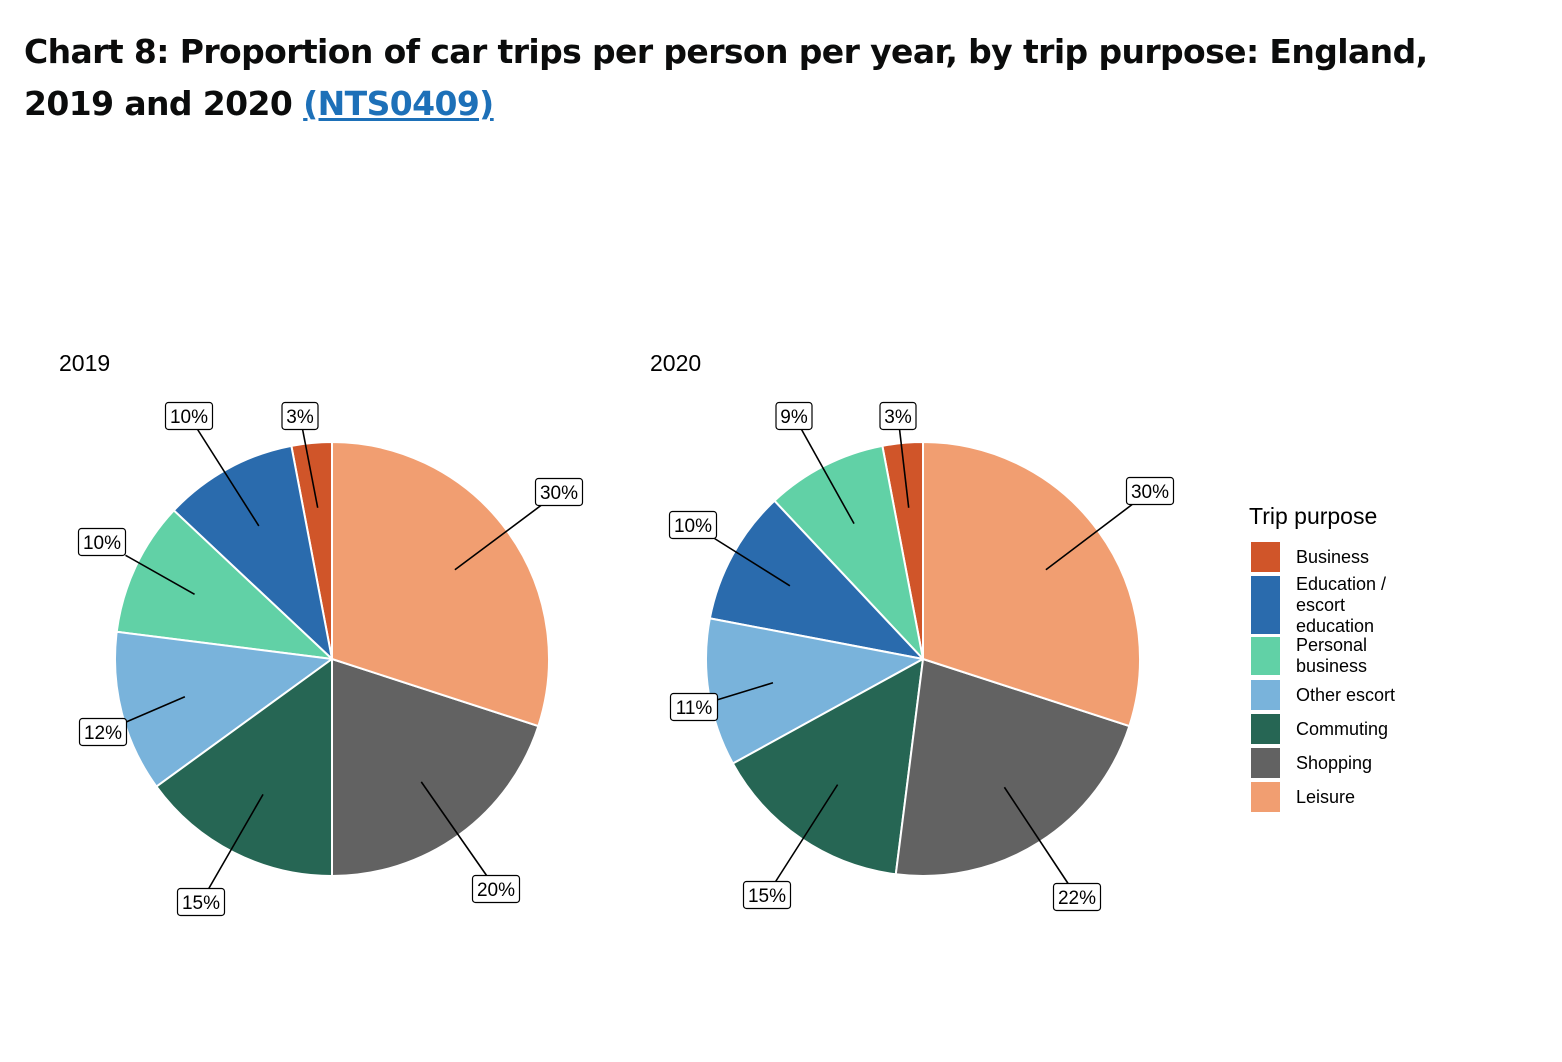  I want to click on pie-2020-slice-shopping, so click(1012, 767).